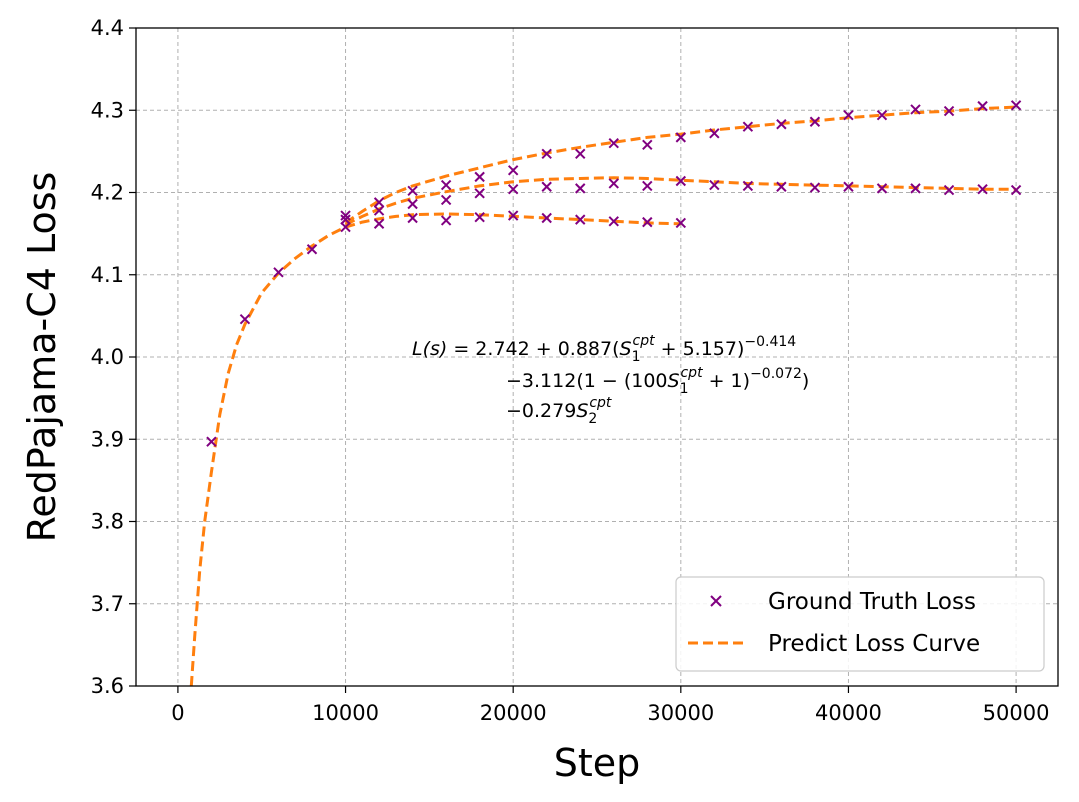  I want to click on legend: Ground Truth Loss Predict Loss Curve, so click(860, 624).